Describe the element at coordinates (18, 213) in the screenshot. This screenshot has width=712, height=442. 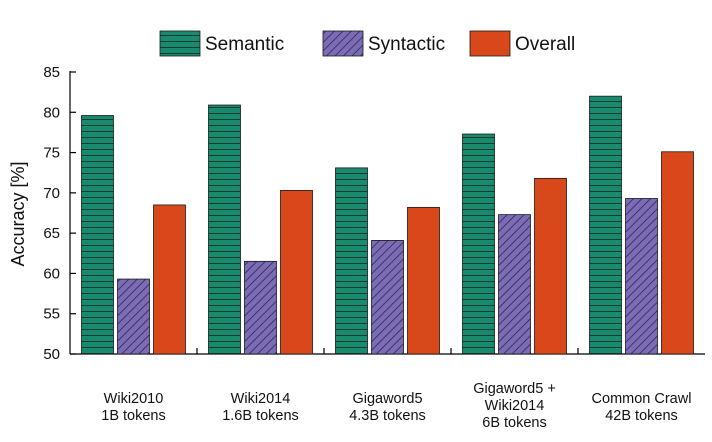
I see `y-axis-title: Accuracy [%]` at that location.